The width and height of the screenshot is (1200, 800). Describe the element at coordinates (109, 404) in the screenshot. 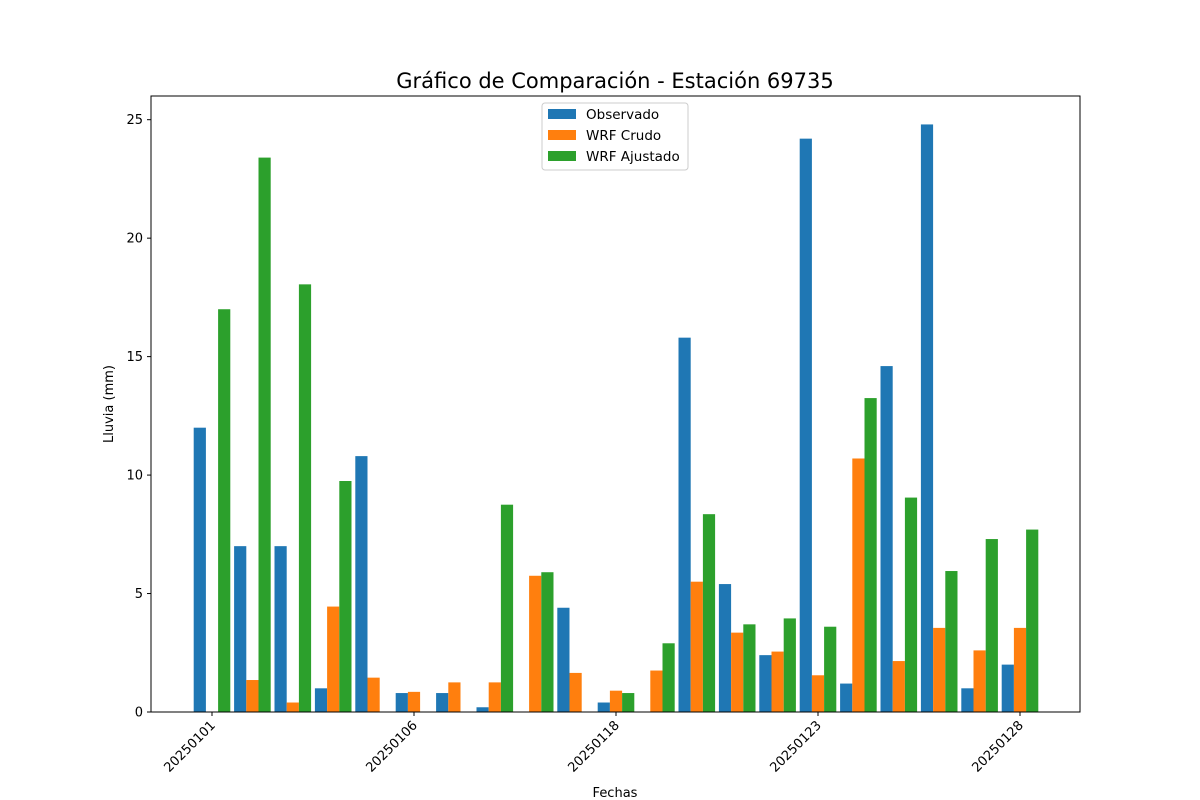

I see `y-axis-title: Lluvia (mm)` at that location.